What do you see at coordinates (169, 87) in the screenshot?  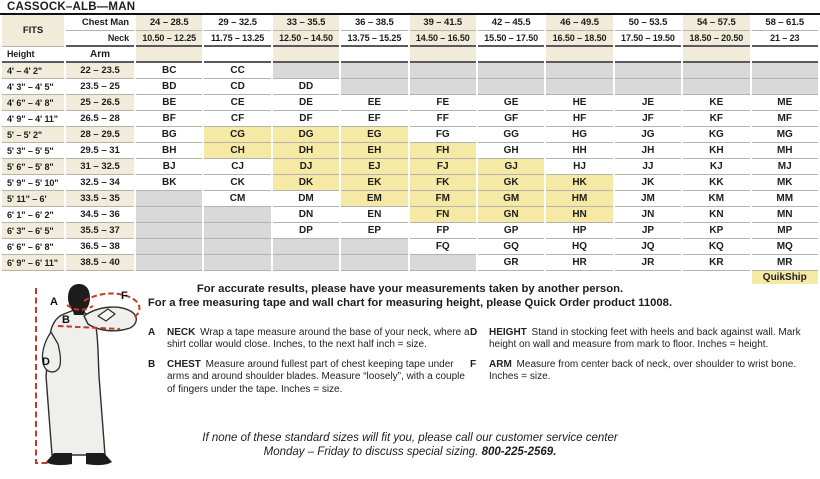 I see `size-code-cell: BD` at bounding box center [169, 87].